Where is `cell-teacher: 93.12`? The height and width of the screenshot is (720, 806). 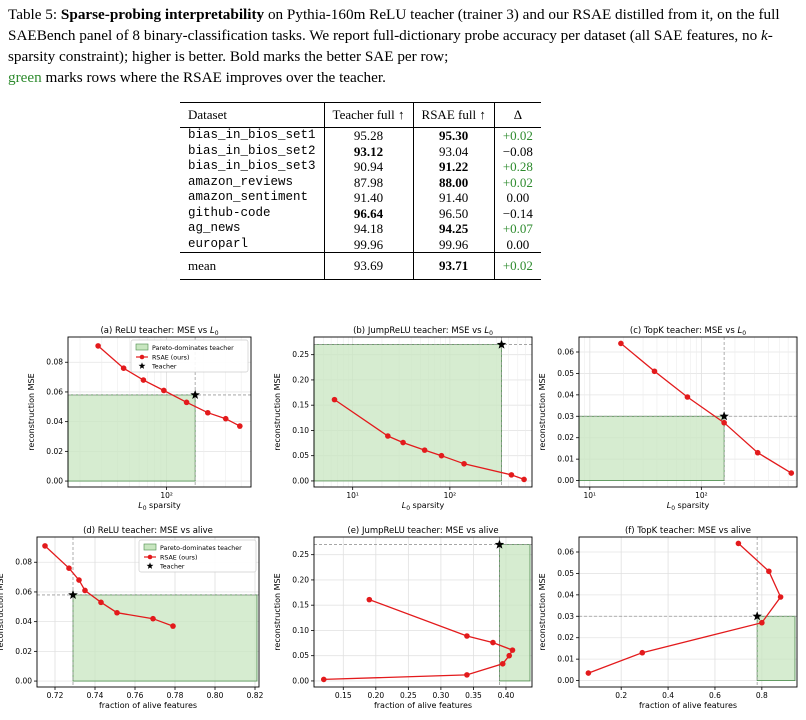
cell-teacher: 93.12 is located at coordinates (368, 151).